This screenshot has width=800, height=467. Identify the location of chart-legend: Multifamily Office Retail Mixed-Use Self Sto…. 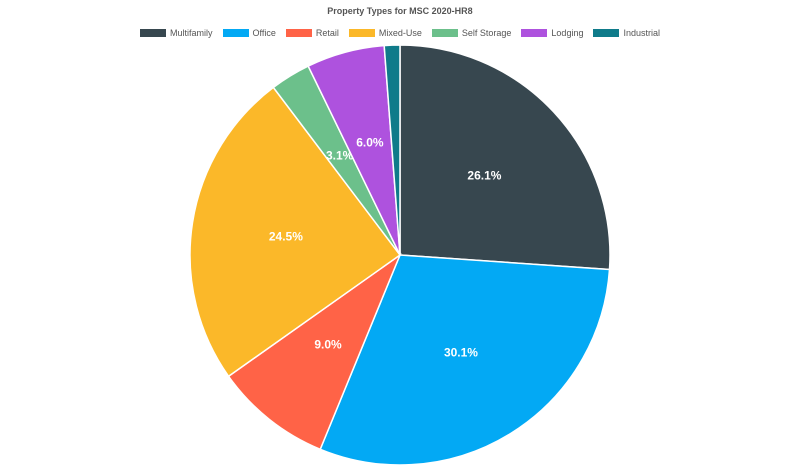
(400, 33).